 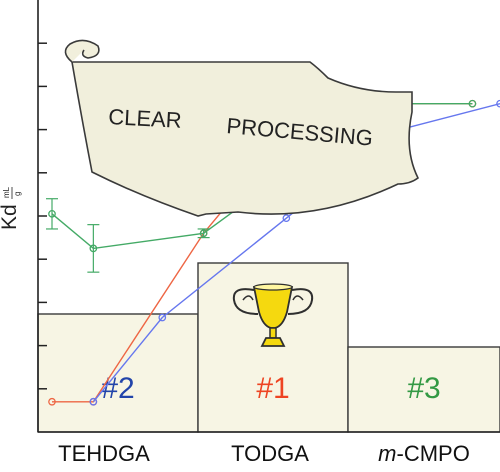 I want to click on banner-roll, so click(x=82, y=51).